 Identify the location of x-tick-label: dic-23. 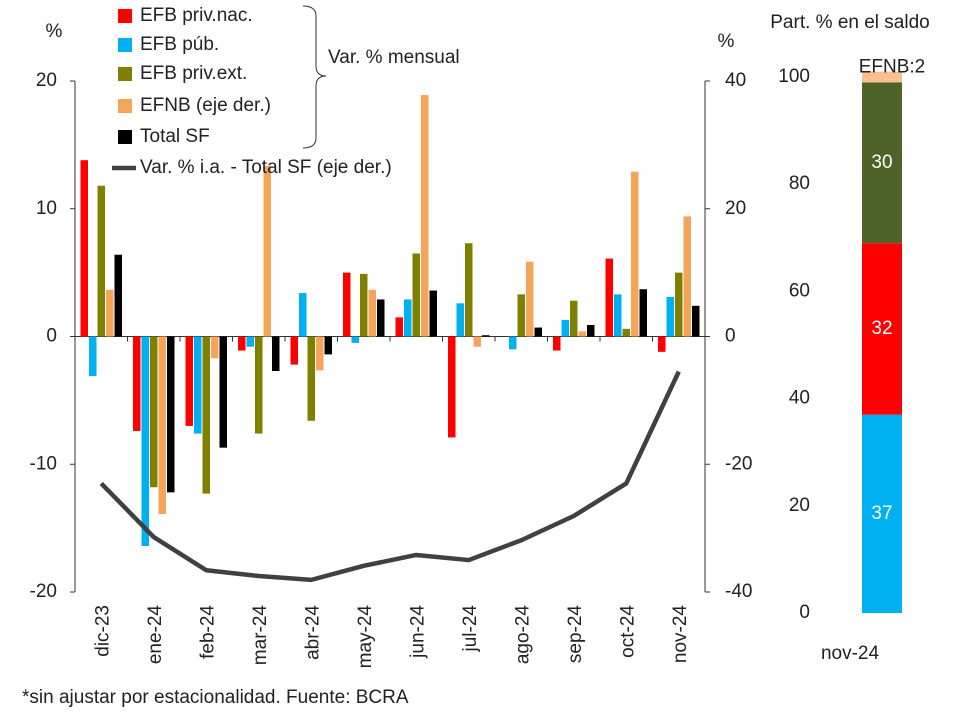
(102, 631).